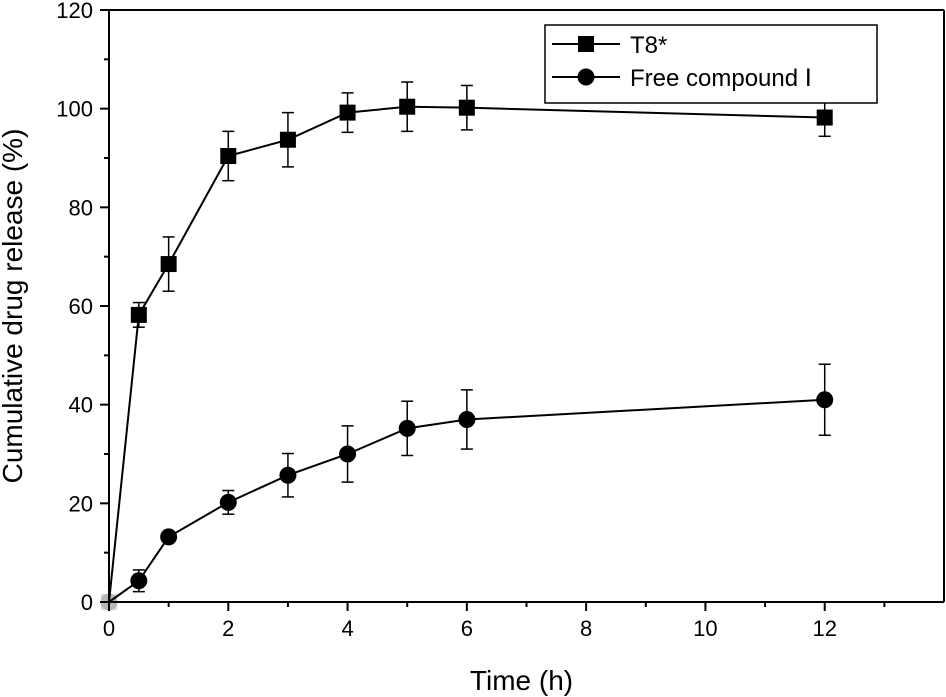 This screenshot has width=946, height=697. Describe the element at coordinates (648, 45) in the screenshot. I see `legend-label: T8*` at that location.